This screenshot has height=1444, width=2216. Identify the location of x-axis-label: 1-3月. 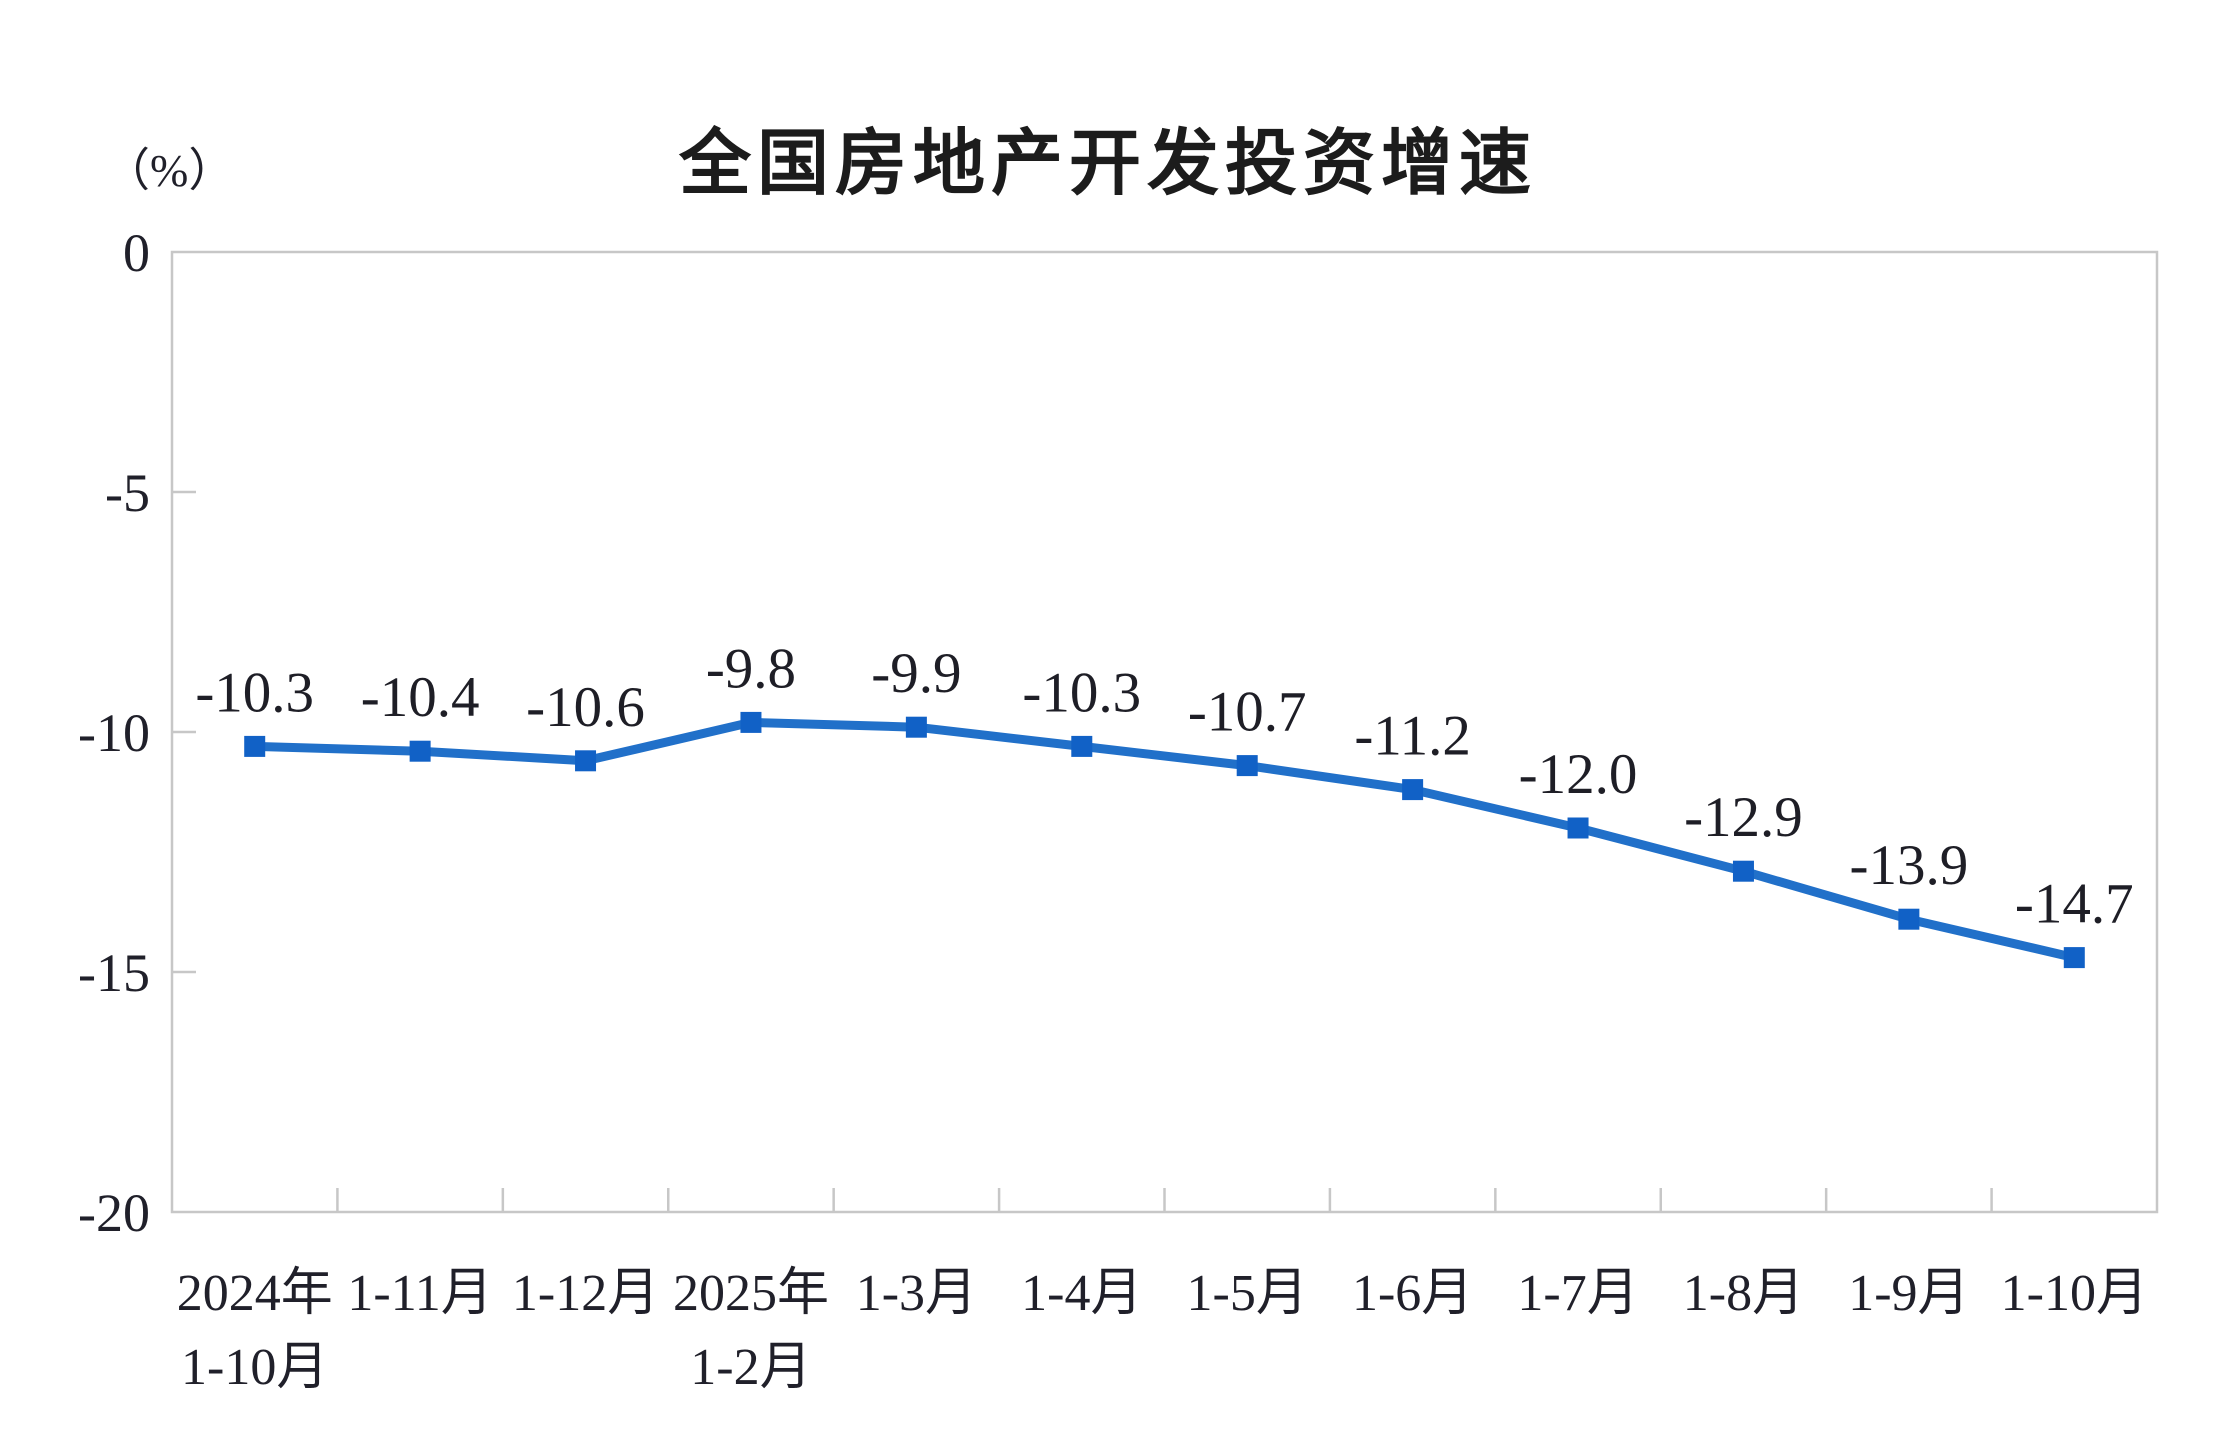
(916, 1293).